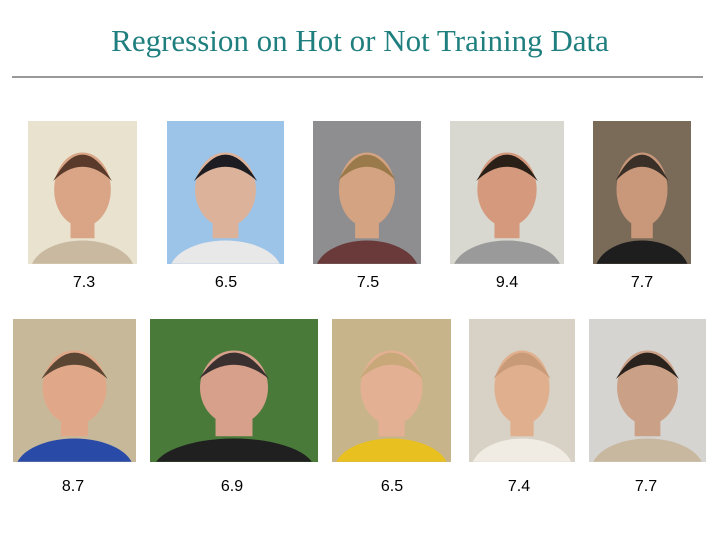  What do you see at coordinates (360, 40) in the screenshot?
I see `slide-title: Regression on Hot or Not Training Data` at bounding box center [360, 40].